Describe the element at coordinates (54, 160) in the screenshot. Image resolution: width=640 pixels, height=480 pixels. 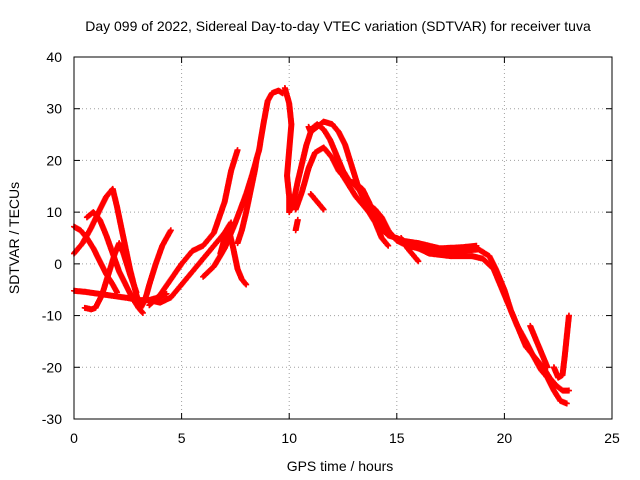
I see `y-tick-label: 20` at that location.